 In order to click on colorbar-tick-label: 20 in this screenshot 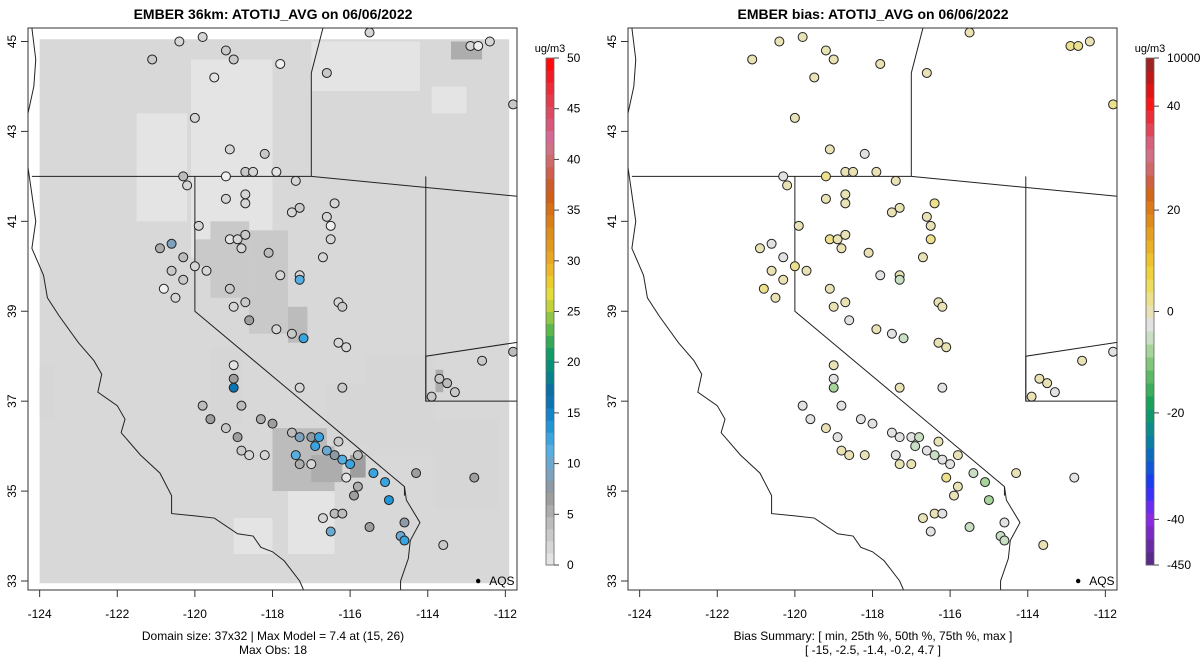, I will do `click(574, 362)`.